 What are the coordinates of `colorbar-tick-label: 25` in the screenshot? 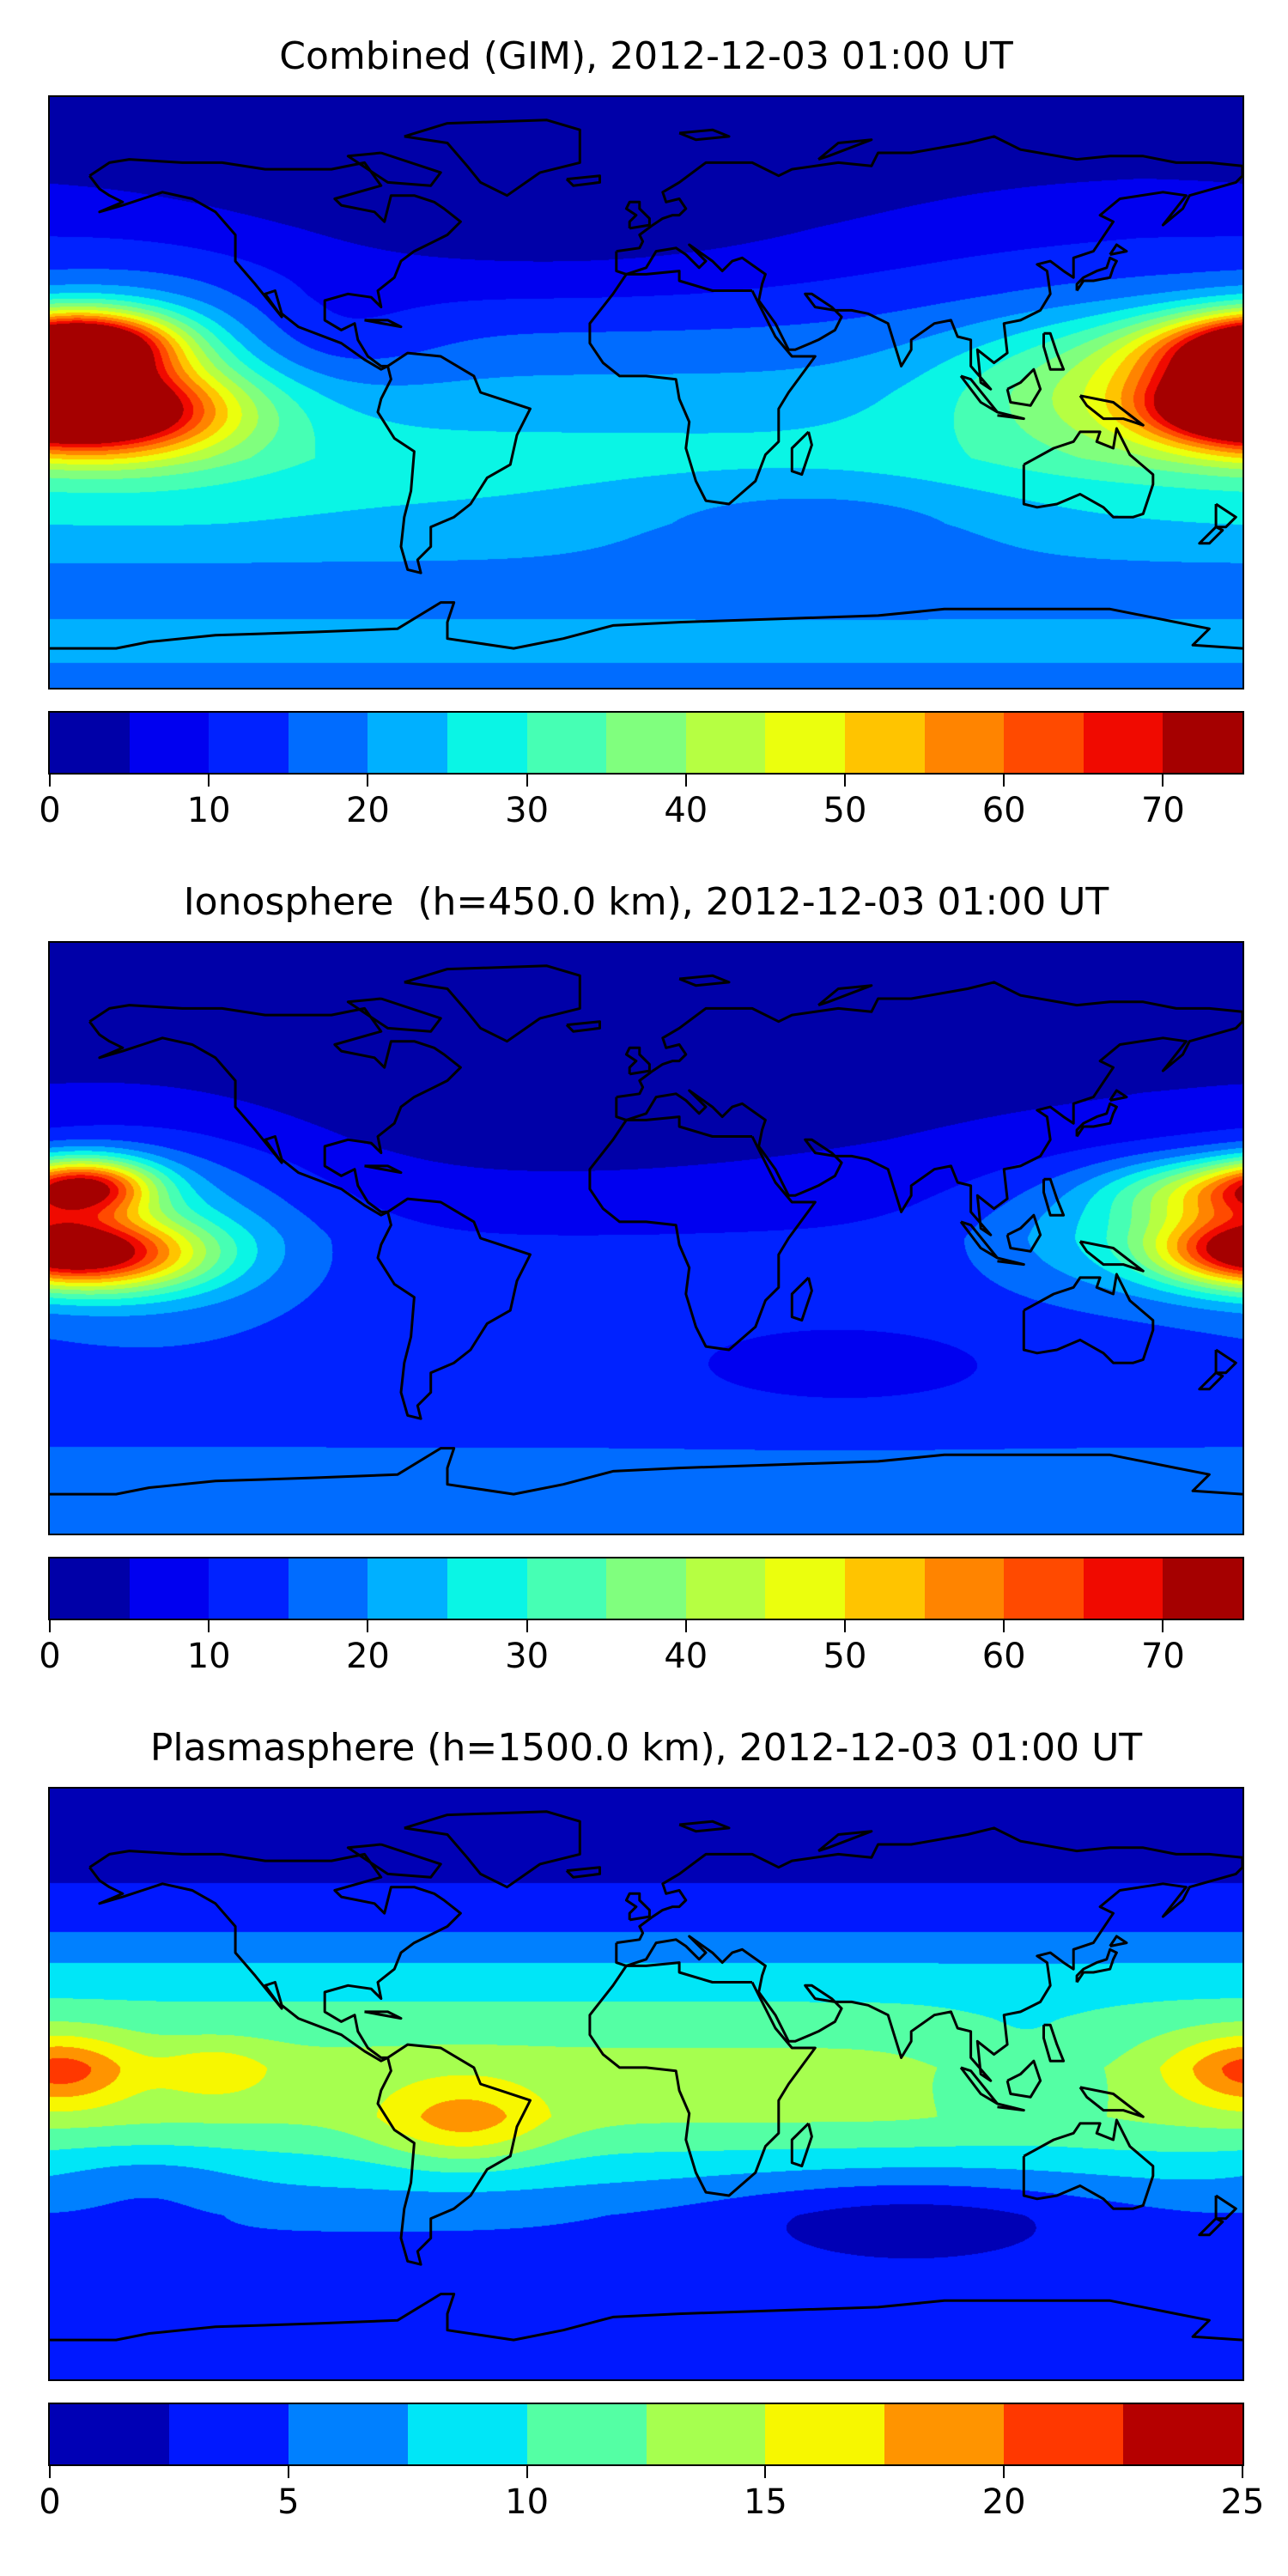 It's located at (1243, 2502).